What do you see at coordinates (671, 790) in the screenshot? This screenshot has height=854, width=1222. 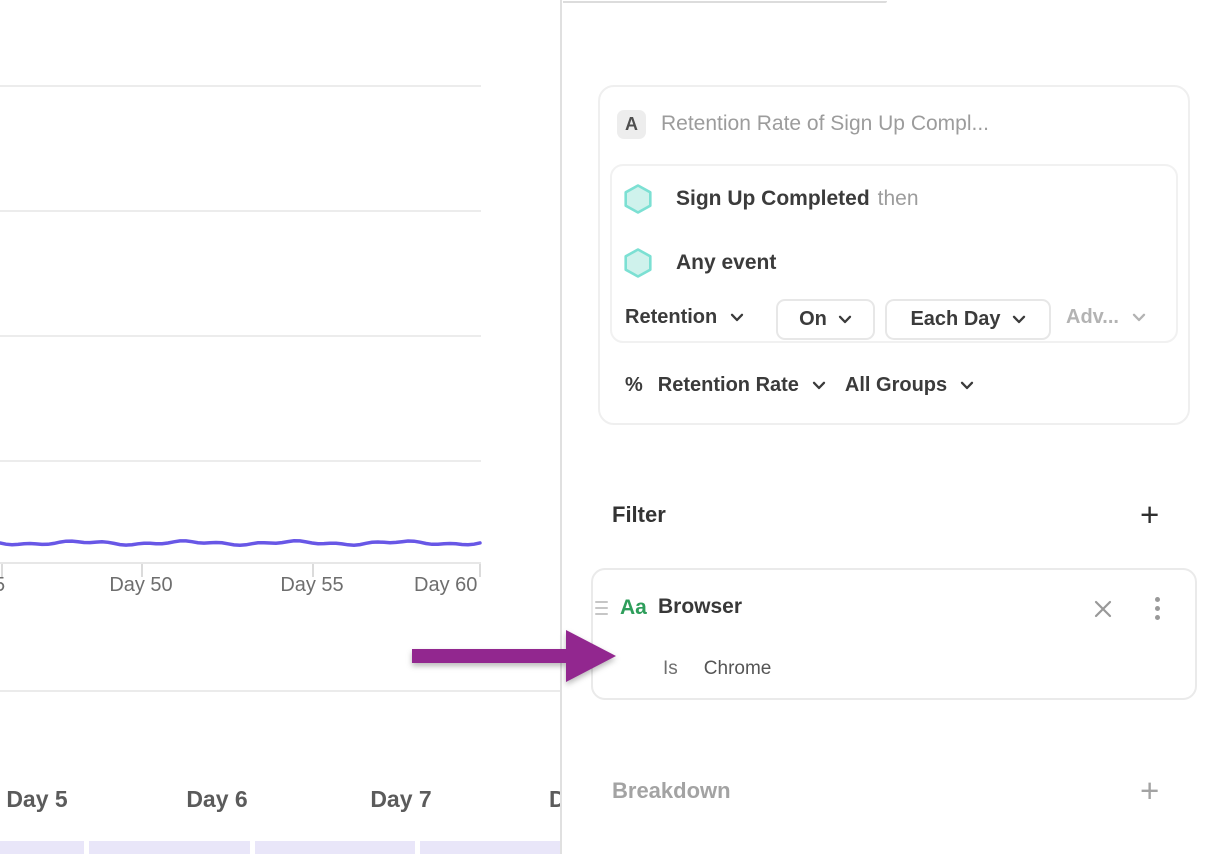 I see `breakdown-section-title: Breakdown` at bounding box center [671, 790].